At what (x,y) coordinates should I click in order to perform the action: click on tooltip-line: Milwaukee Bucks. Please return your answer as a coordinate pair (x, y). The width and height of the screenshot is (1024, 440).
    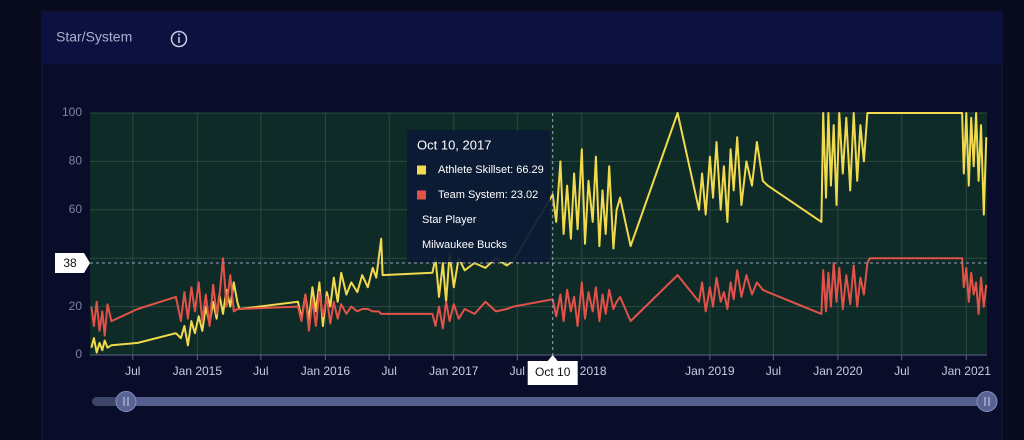
    Looking at the image, I should click on (464, 245).